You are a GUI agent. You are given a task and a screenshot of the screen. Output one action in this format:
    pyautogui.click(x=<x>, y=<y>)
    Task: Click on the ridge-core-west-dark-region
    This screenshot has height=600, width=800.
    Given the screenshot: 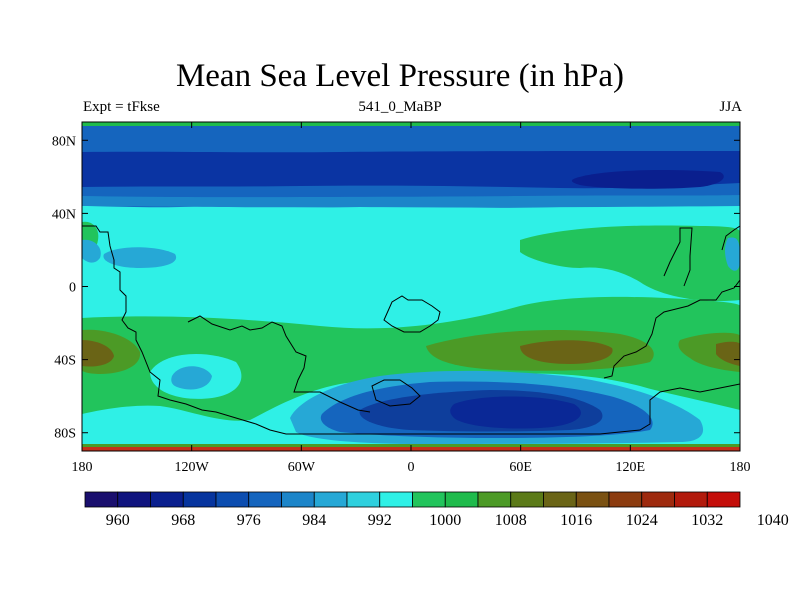 What is the action you would take?
    pyautogui.click(x=98, y=353)
    